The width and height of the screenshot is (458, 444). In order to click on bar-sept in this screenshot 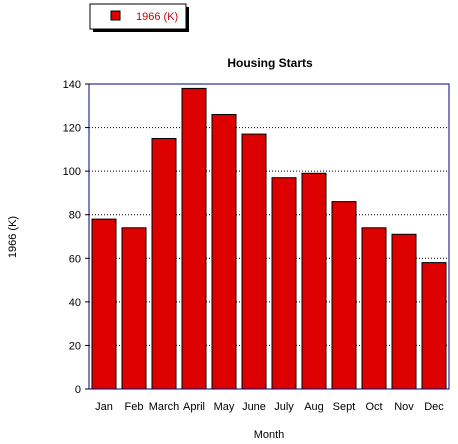, I will do `click(344, 295)`.